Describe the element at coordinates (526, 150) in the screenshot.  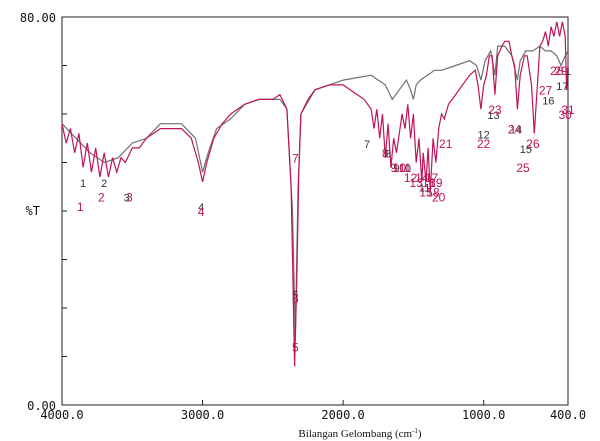
I see `peak-label-gray: 15` at that location.